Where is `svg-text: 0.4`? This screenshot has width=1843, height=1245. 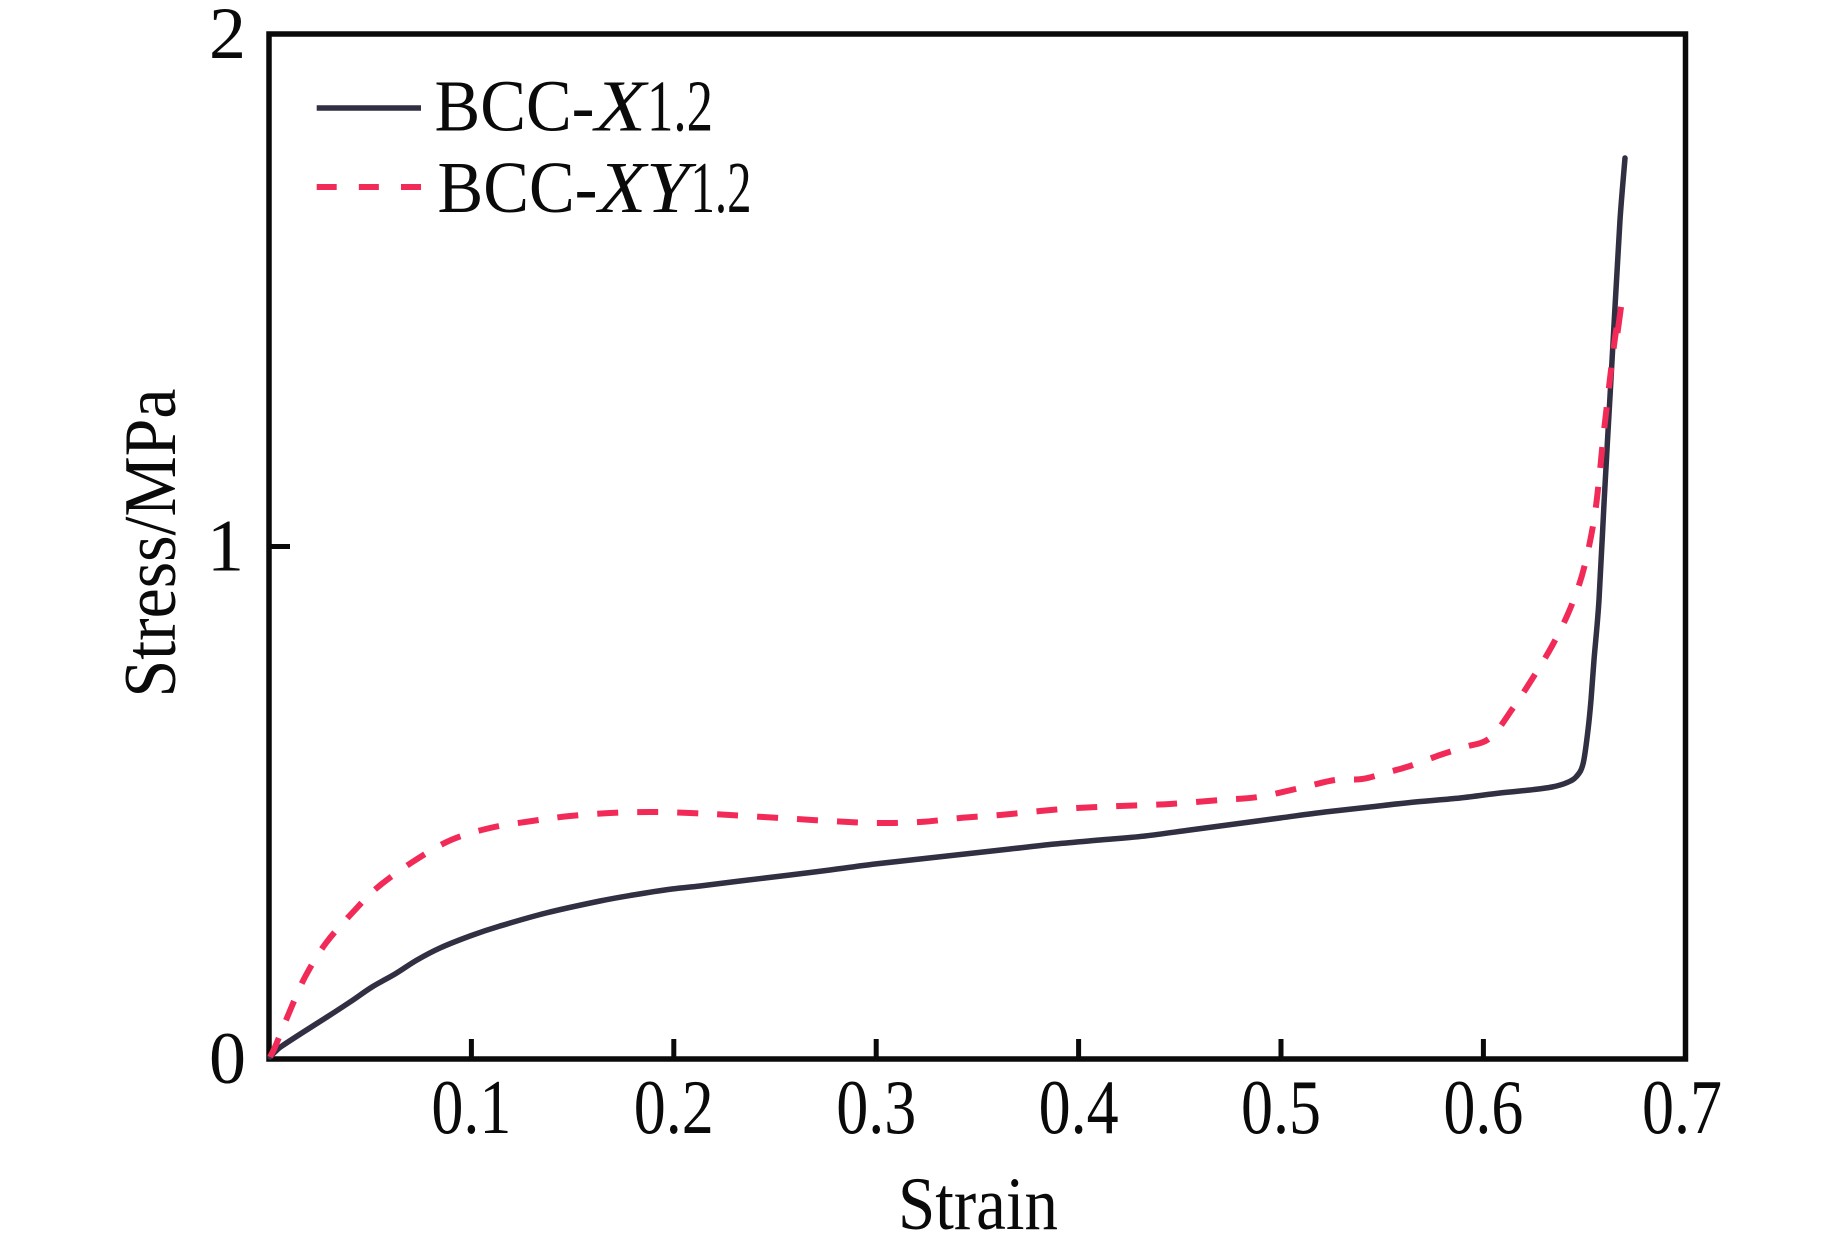 svg-text: 0.4 is located at coordinates (1079, 1107).